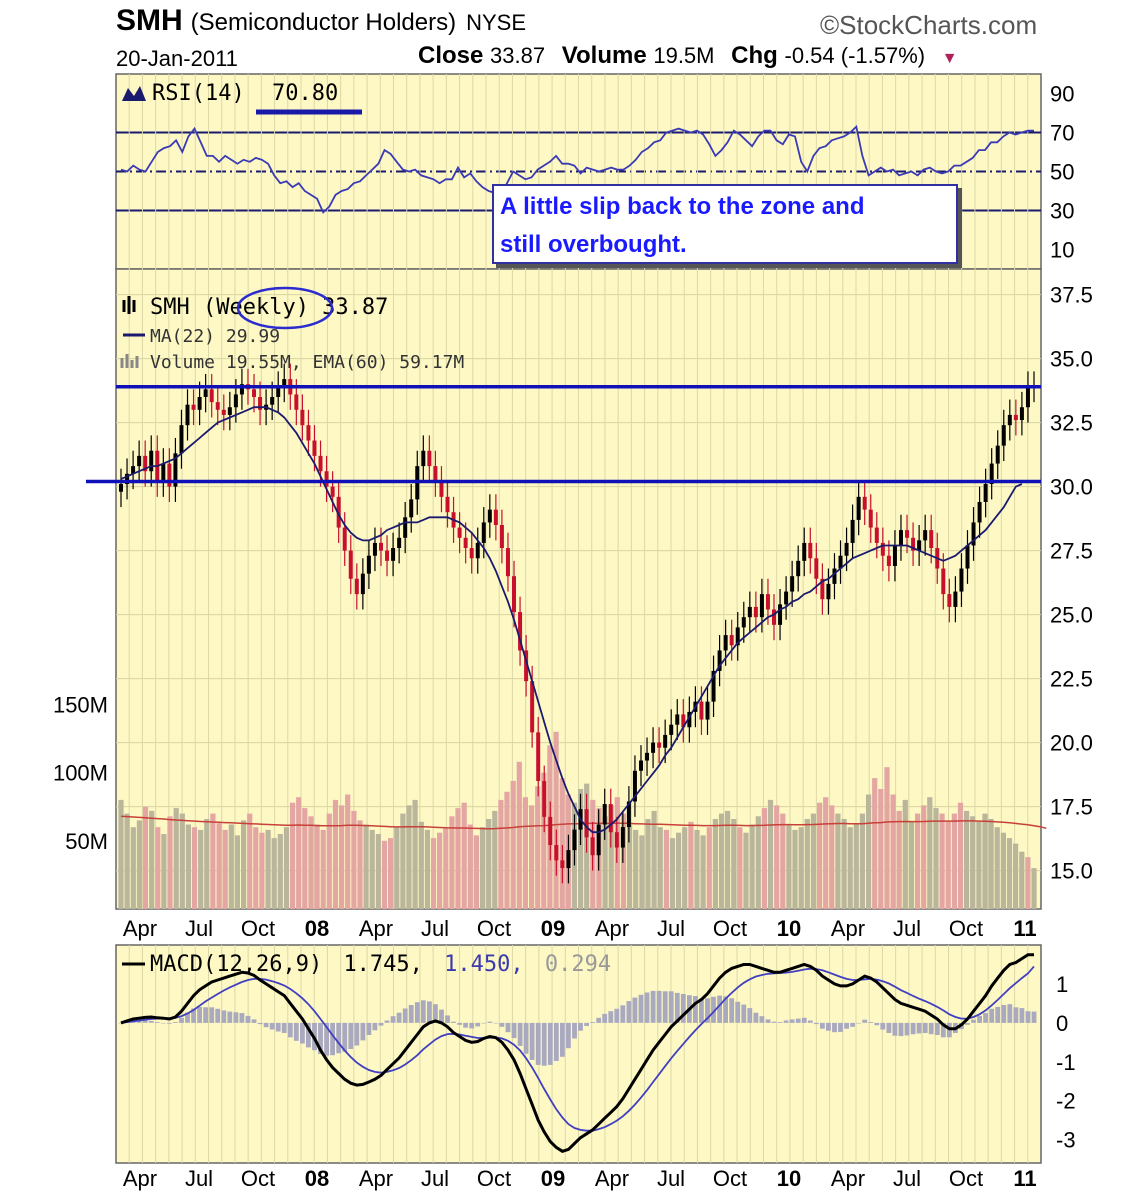  I want to click on volume-value: 19.5M, so click(684, 55).